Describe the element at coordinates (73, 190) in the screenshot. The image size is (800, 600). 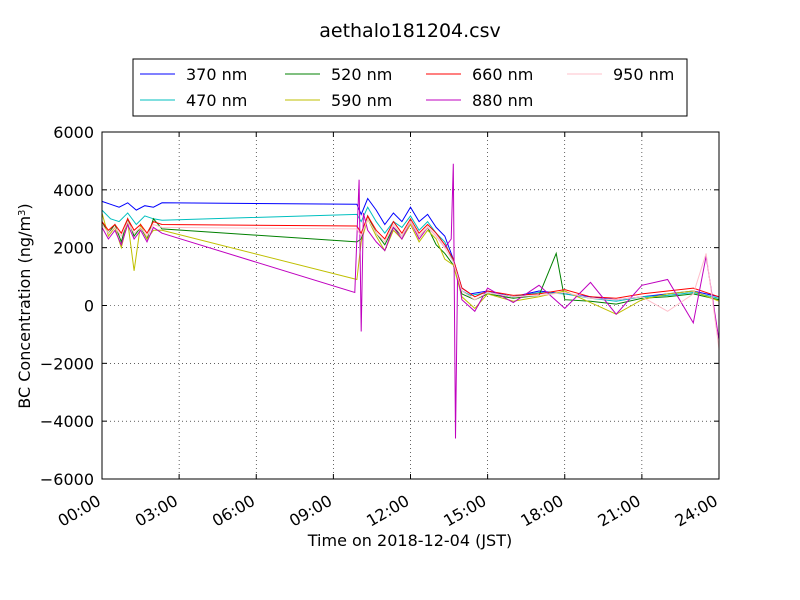
I see `y-tick-label: 4000` at that location.